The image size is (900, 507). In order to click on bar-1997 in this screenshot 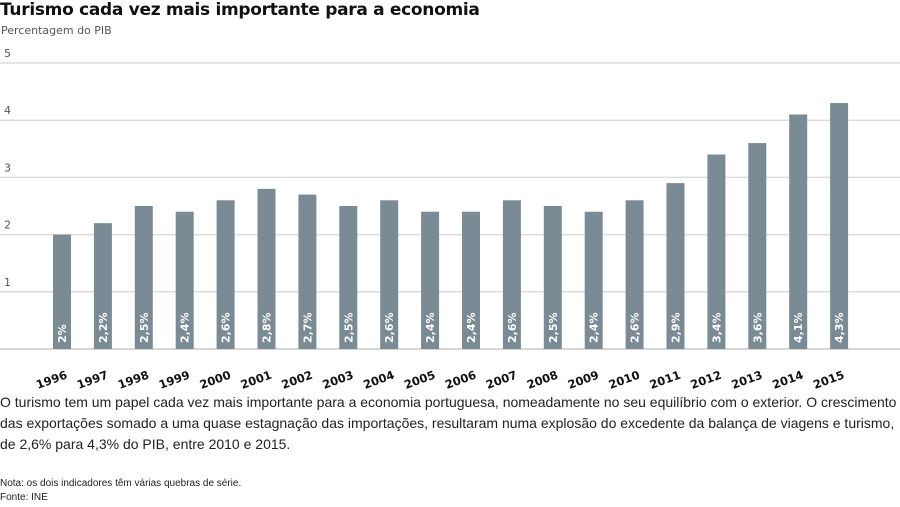, I will do `click(102, 286)`.